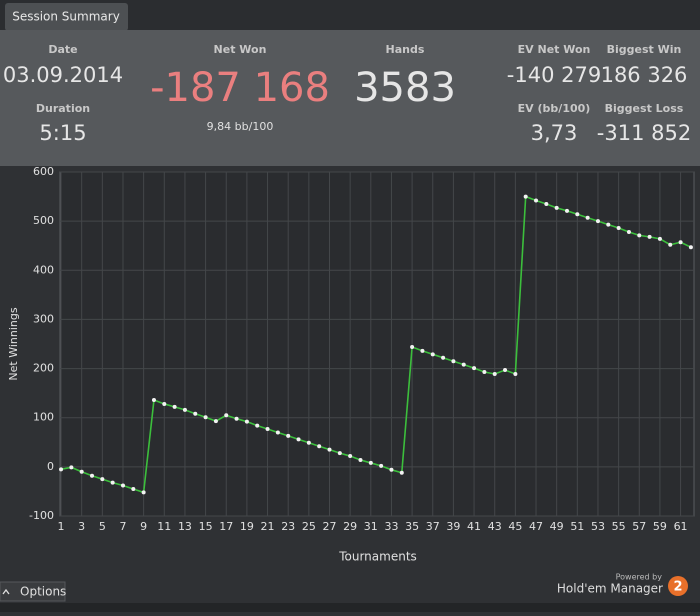 This screenshot has height=616, width=700. I want to click on stat-label: Biggest Loss, so click(644, 108).